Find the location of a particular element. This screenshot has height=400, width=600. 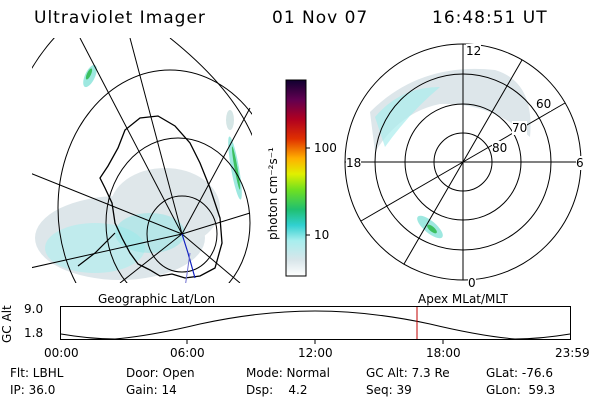

gain-info: Gain: 14 is located at coordinates (151, 390).